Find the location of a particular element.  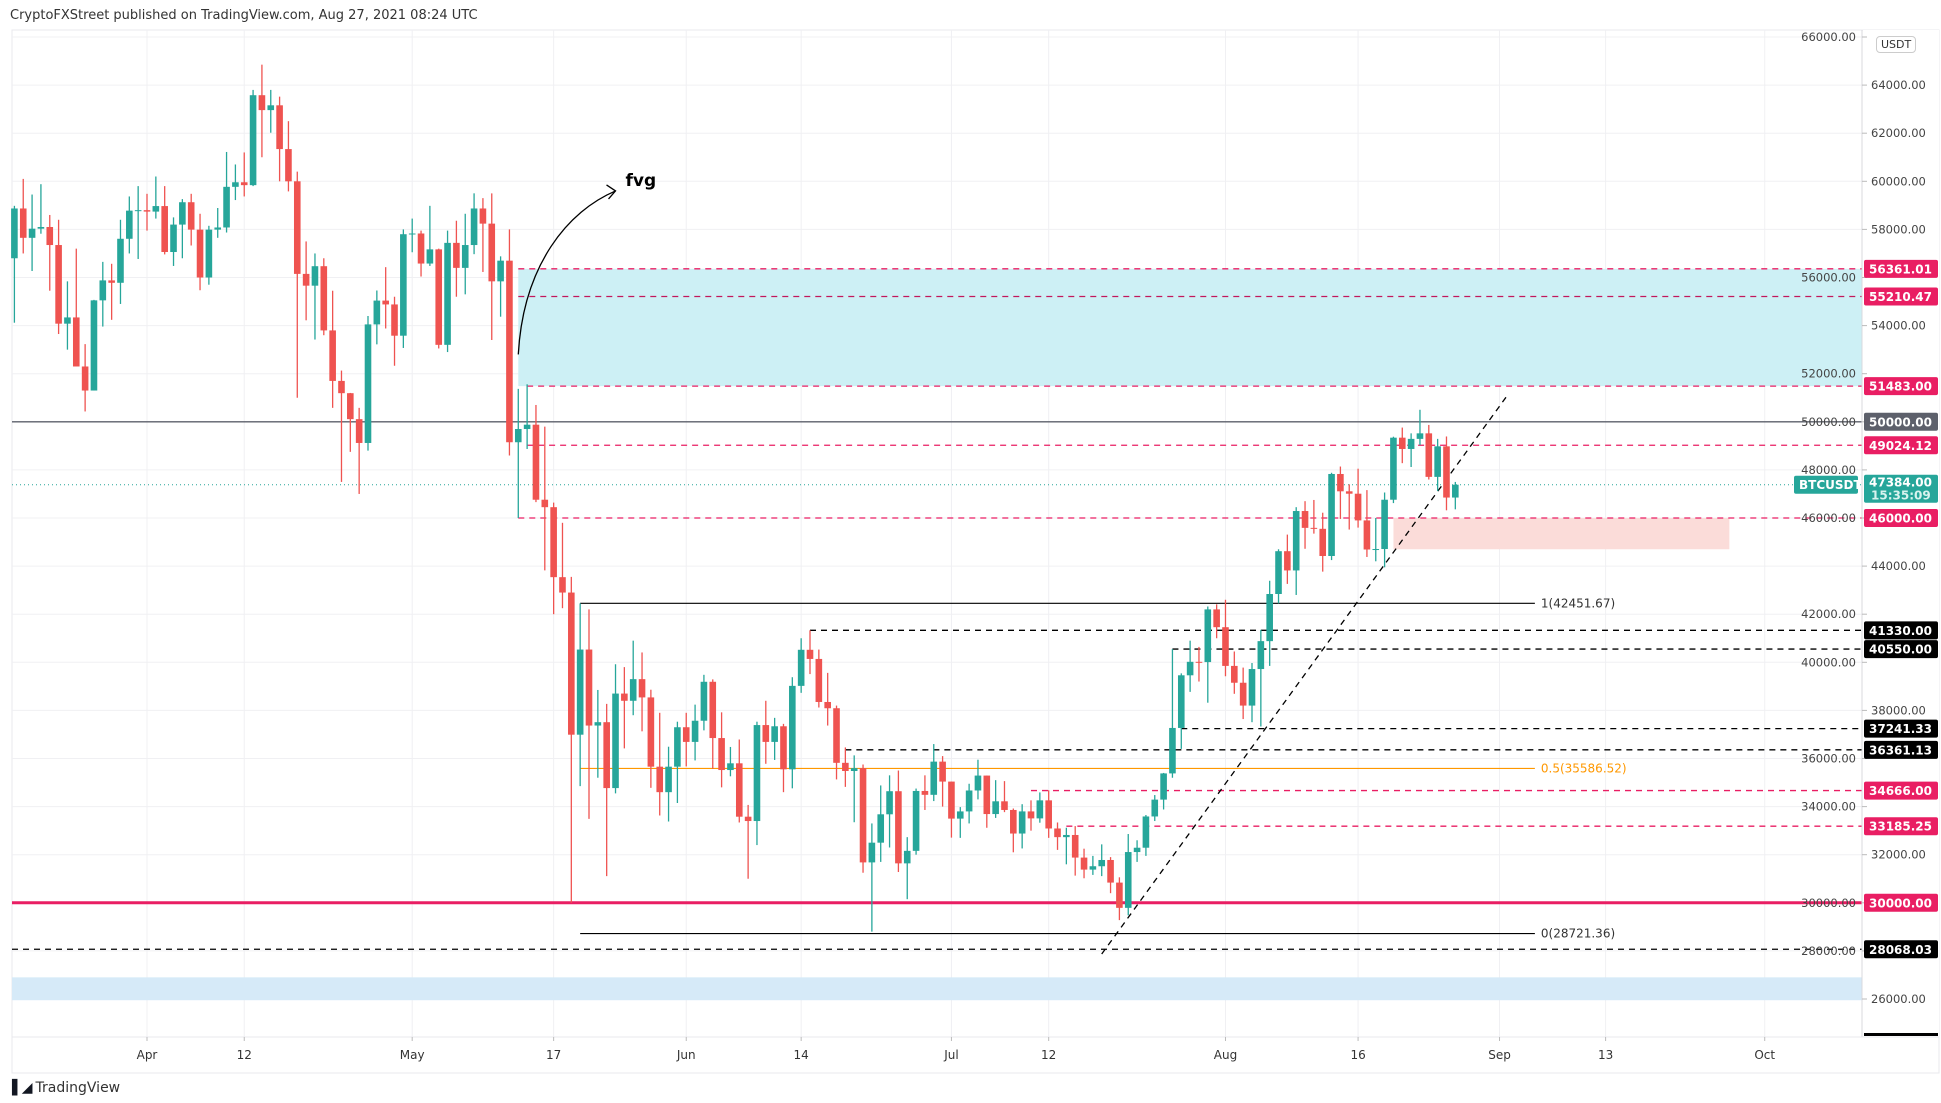

price-tag-label: 30000.00 is located at coordinates (1900, 903).